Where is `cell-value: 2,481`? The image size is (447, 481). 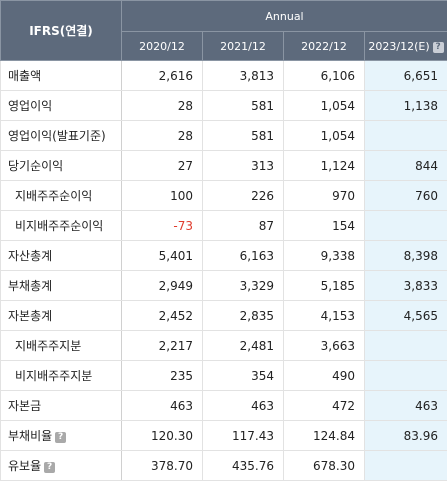
cell-value: 2,481 is located at coordinates (243, 346).